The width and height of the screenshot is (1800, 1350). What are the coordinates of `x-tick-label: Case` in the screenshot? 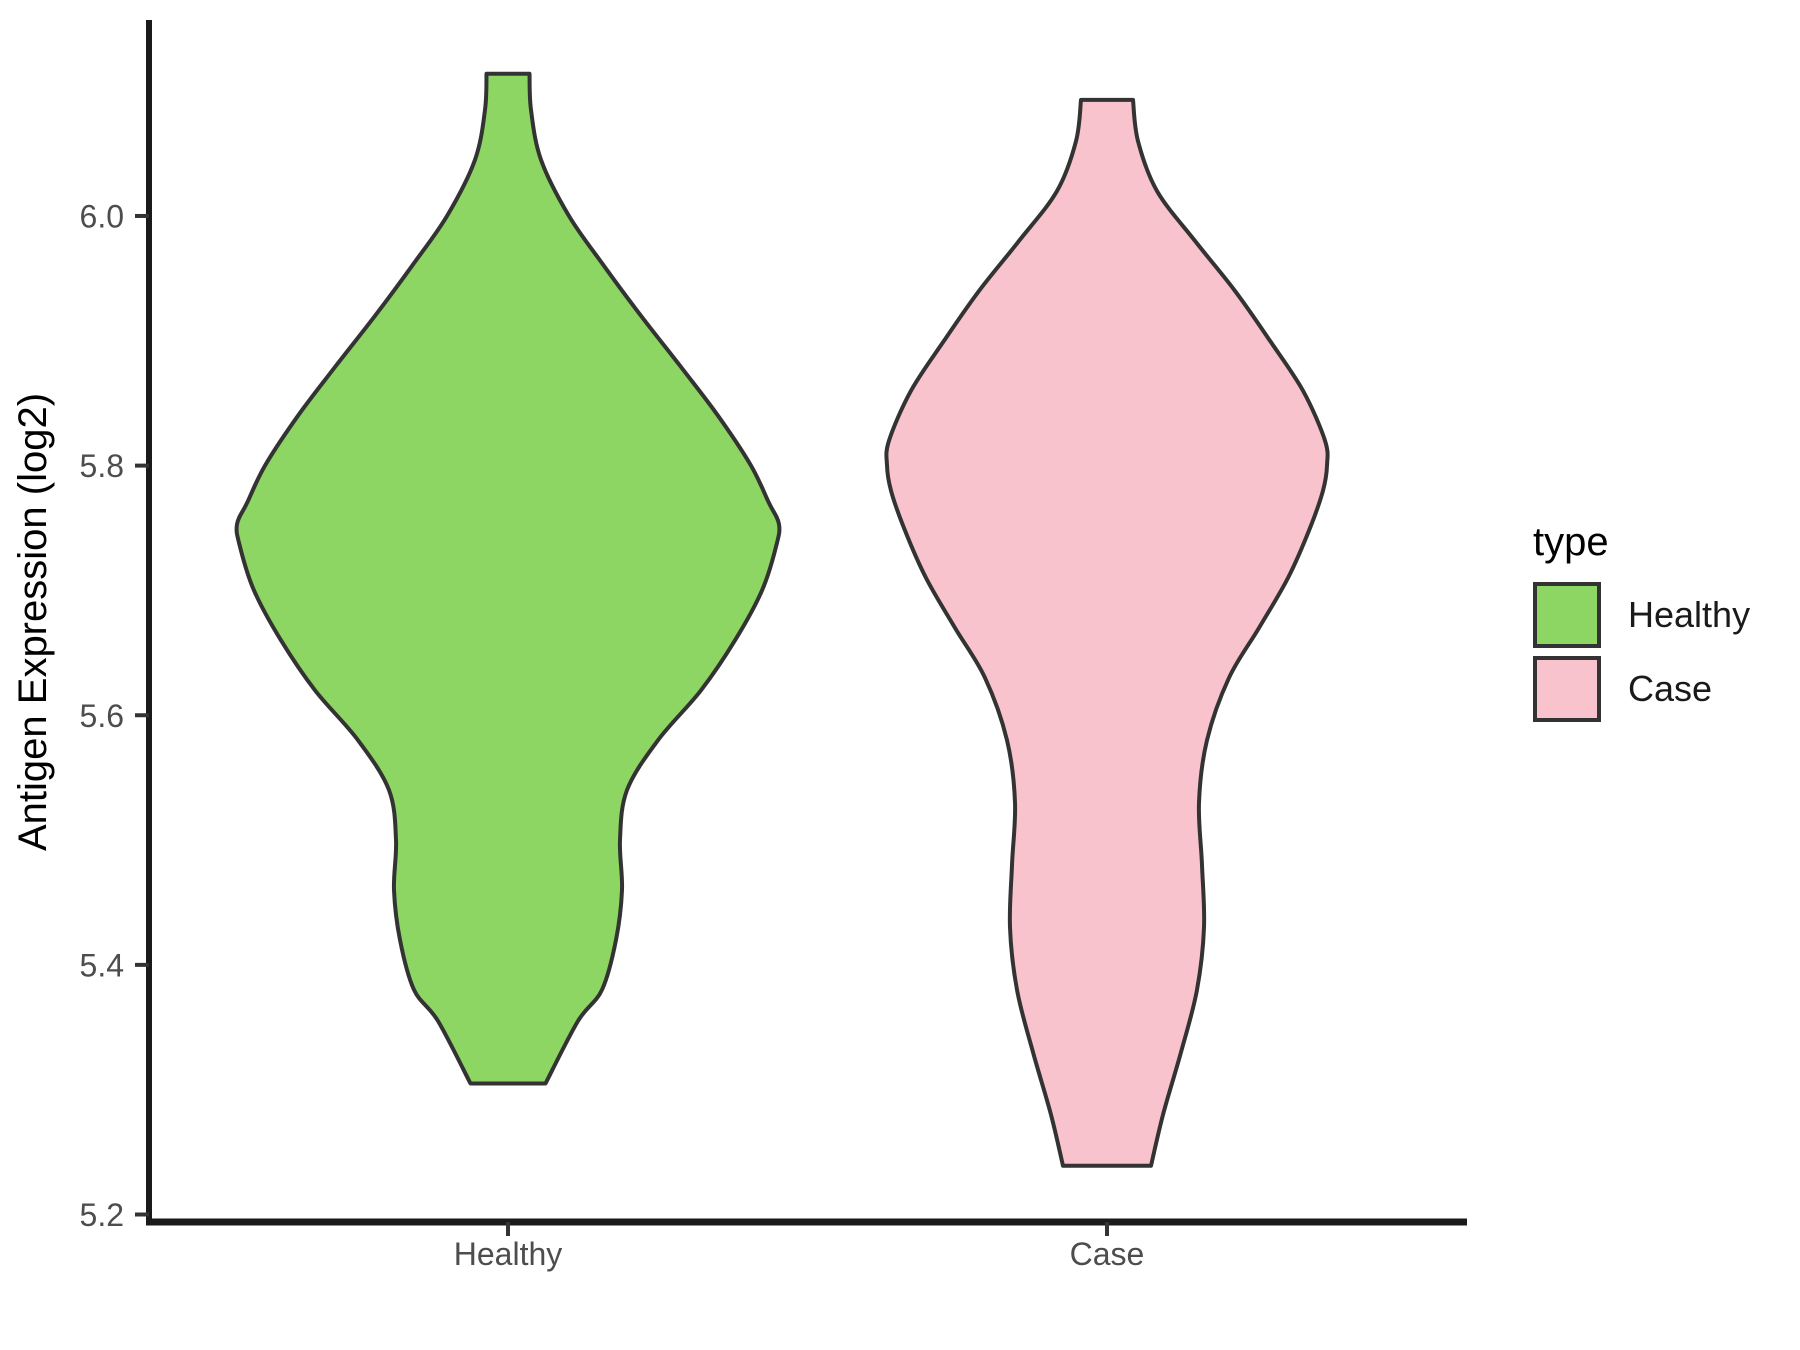 It's located at (1107, 1254).